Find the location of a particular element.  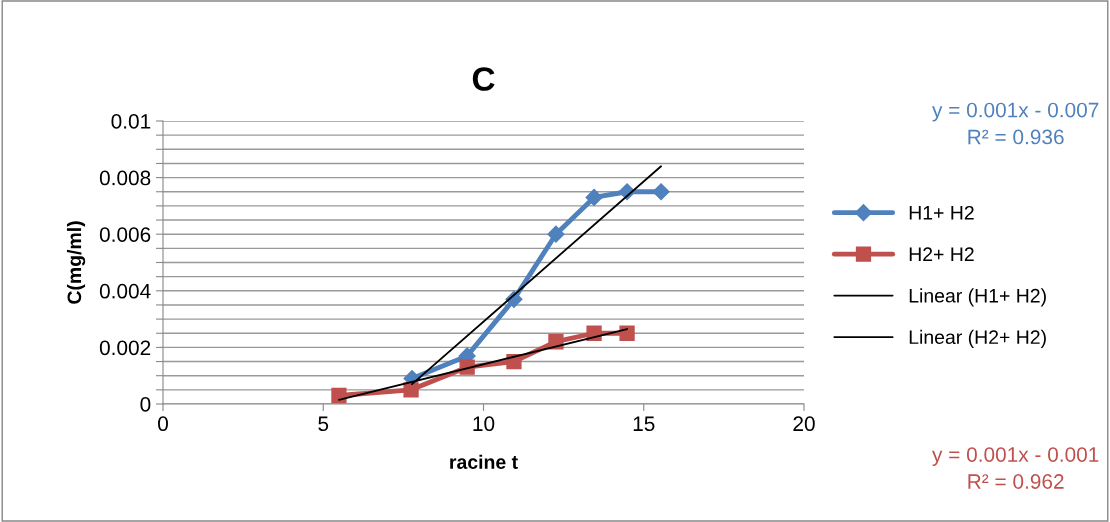

text: y = 0.001x - 0.007 R² = 0.936 is located at coordinates (1015, 123).